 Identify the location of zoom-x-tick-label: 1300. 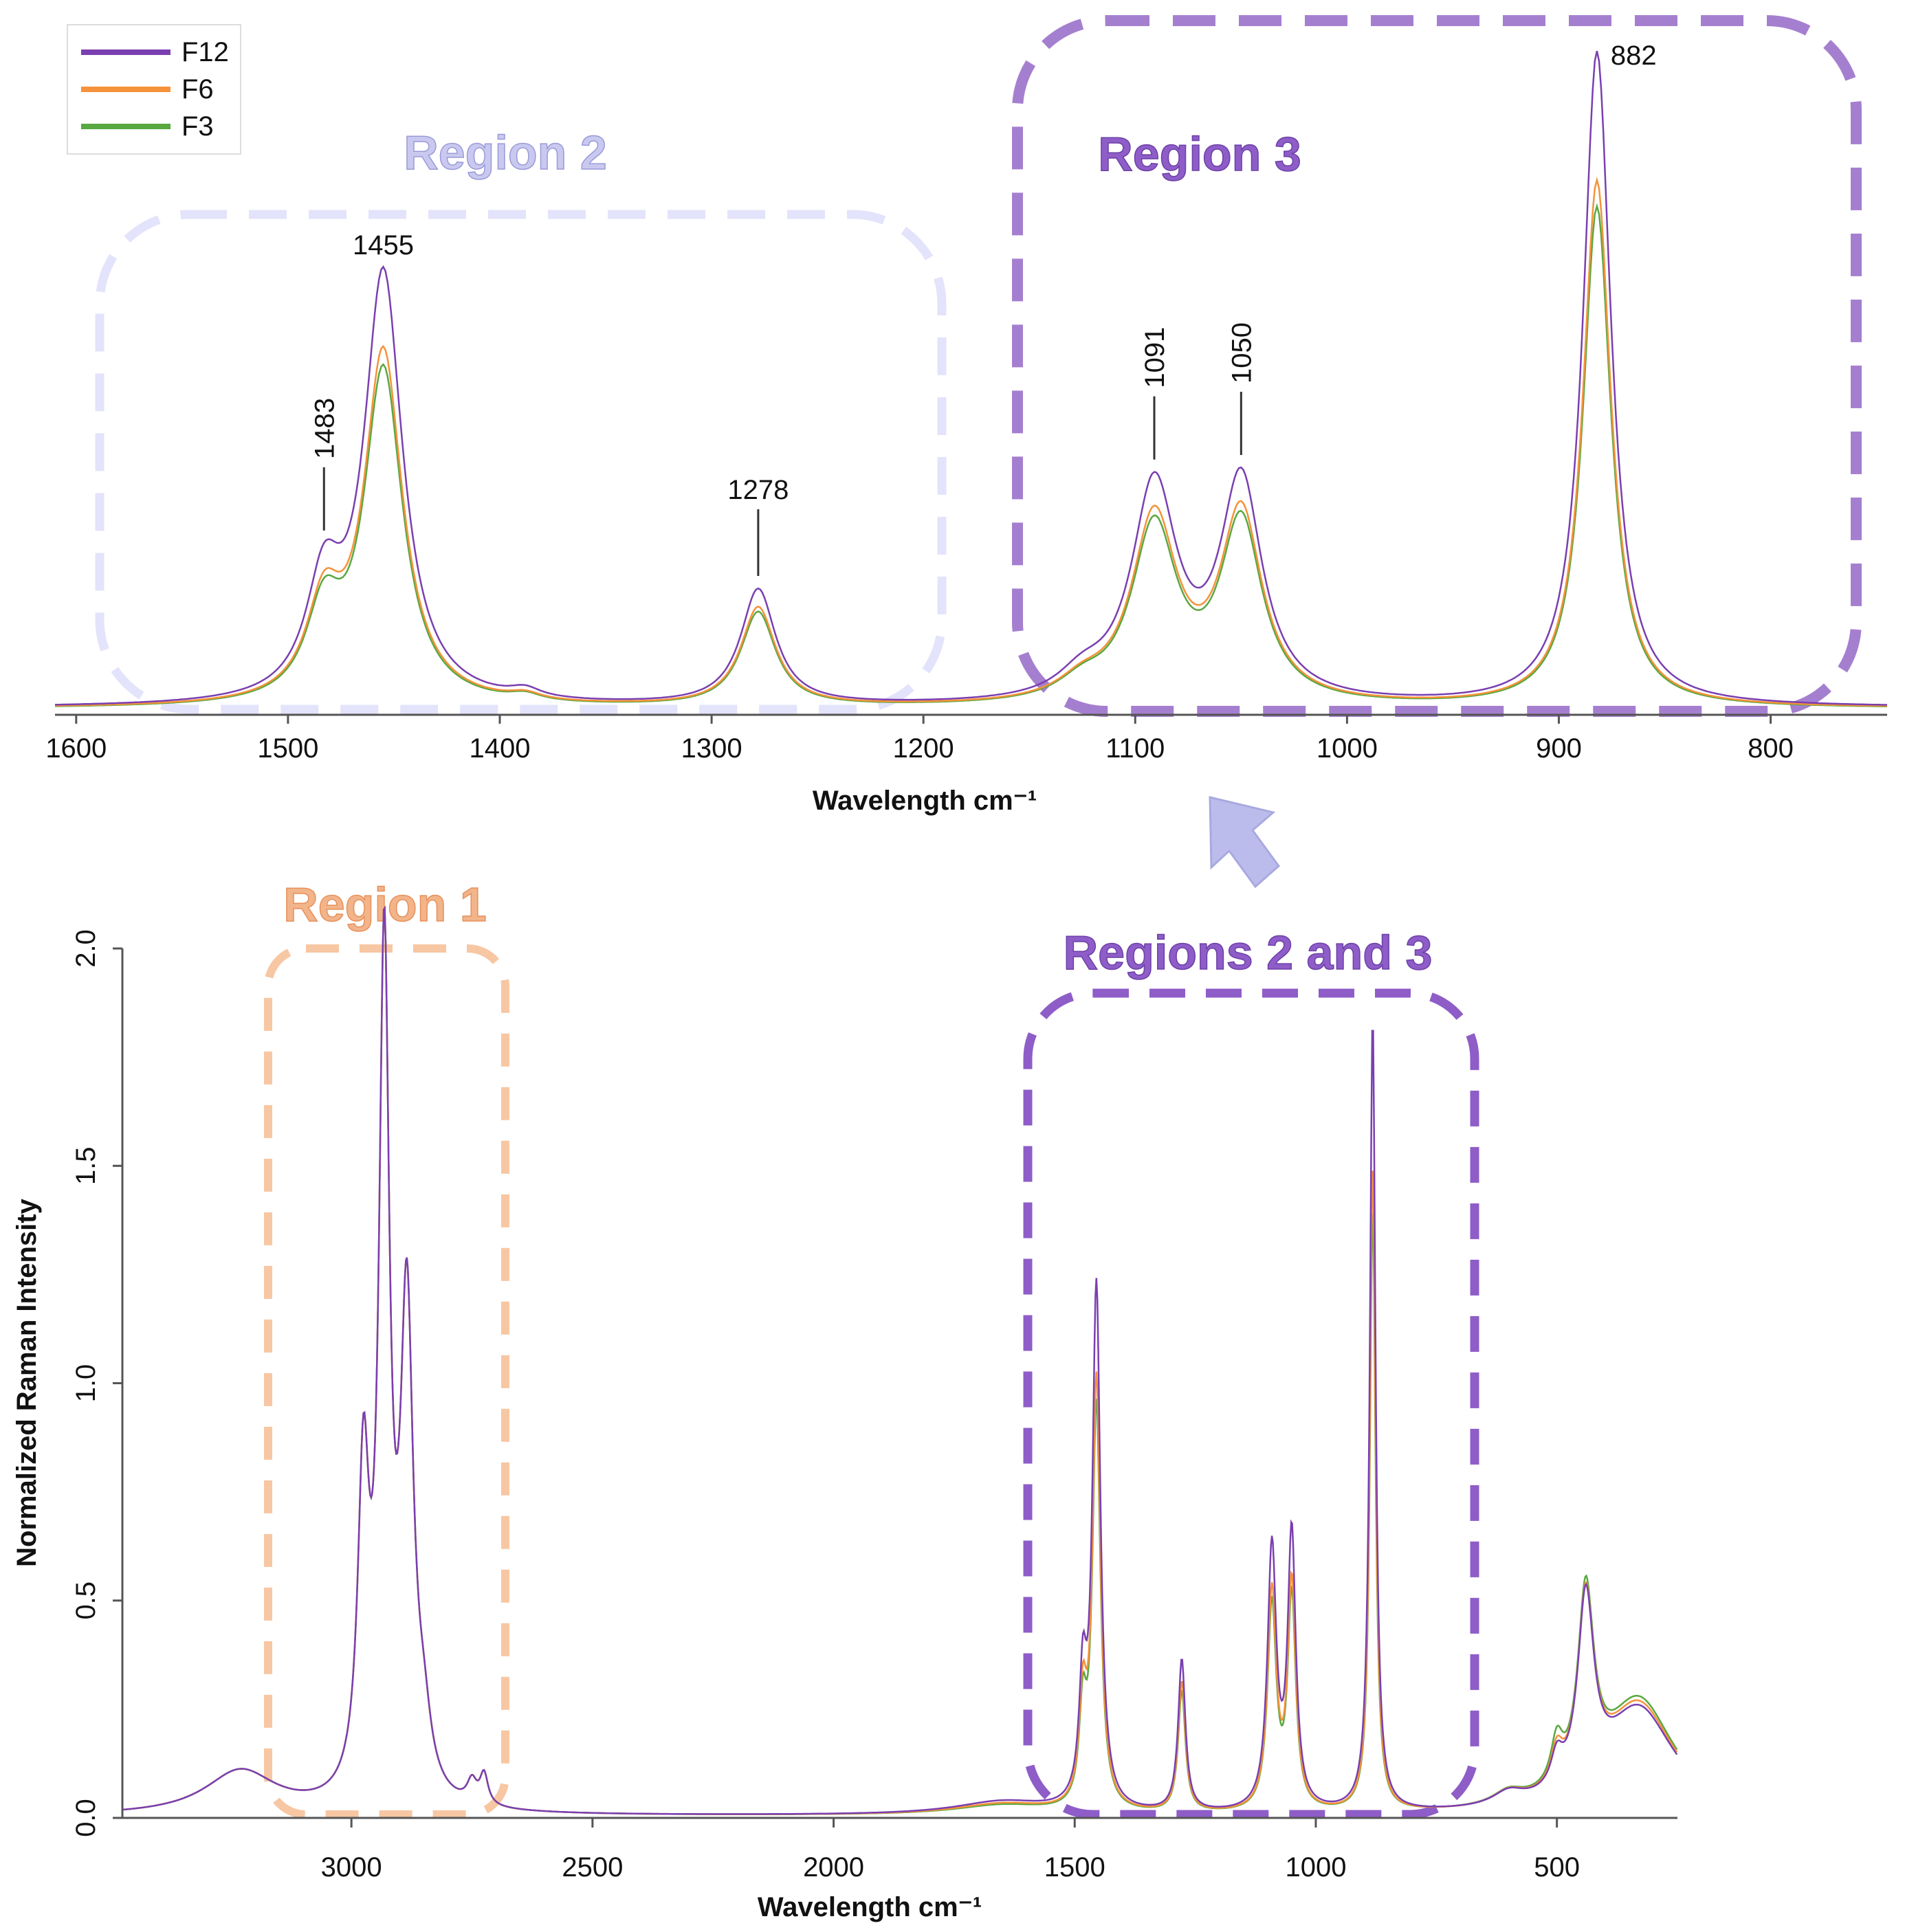
(712, 748).